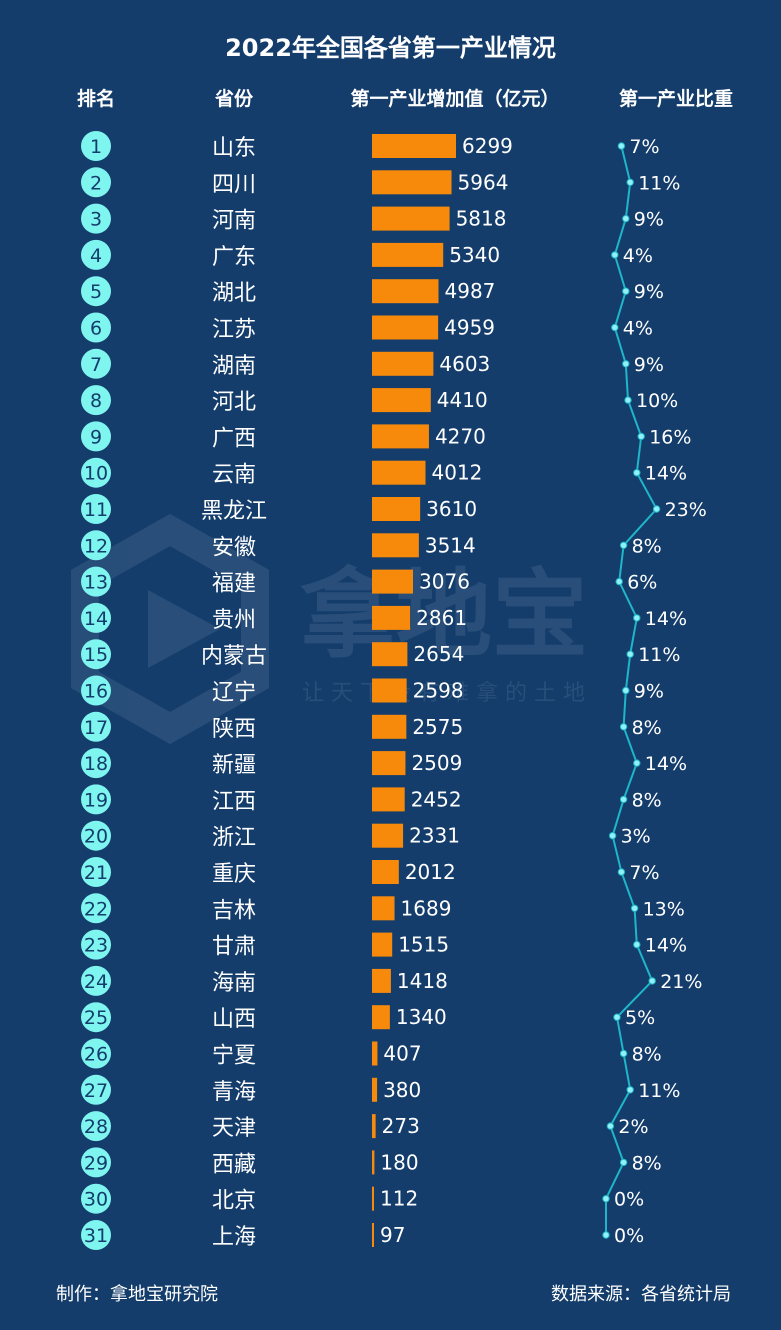 This screenshot has width=781, height=1330. What do you see at coordinates (399, 1162) in the screenshot?
I see `value-label: 180` at bounding box center [399, 1162].